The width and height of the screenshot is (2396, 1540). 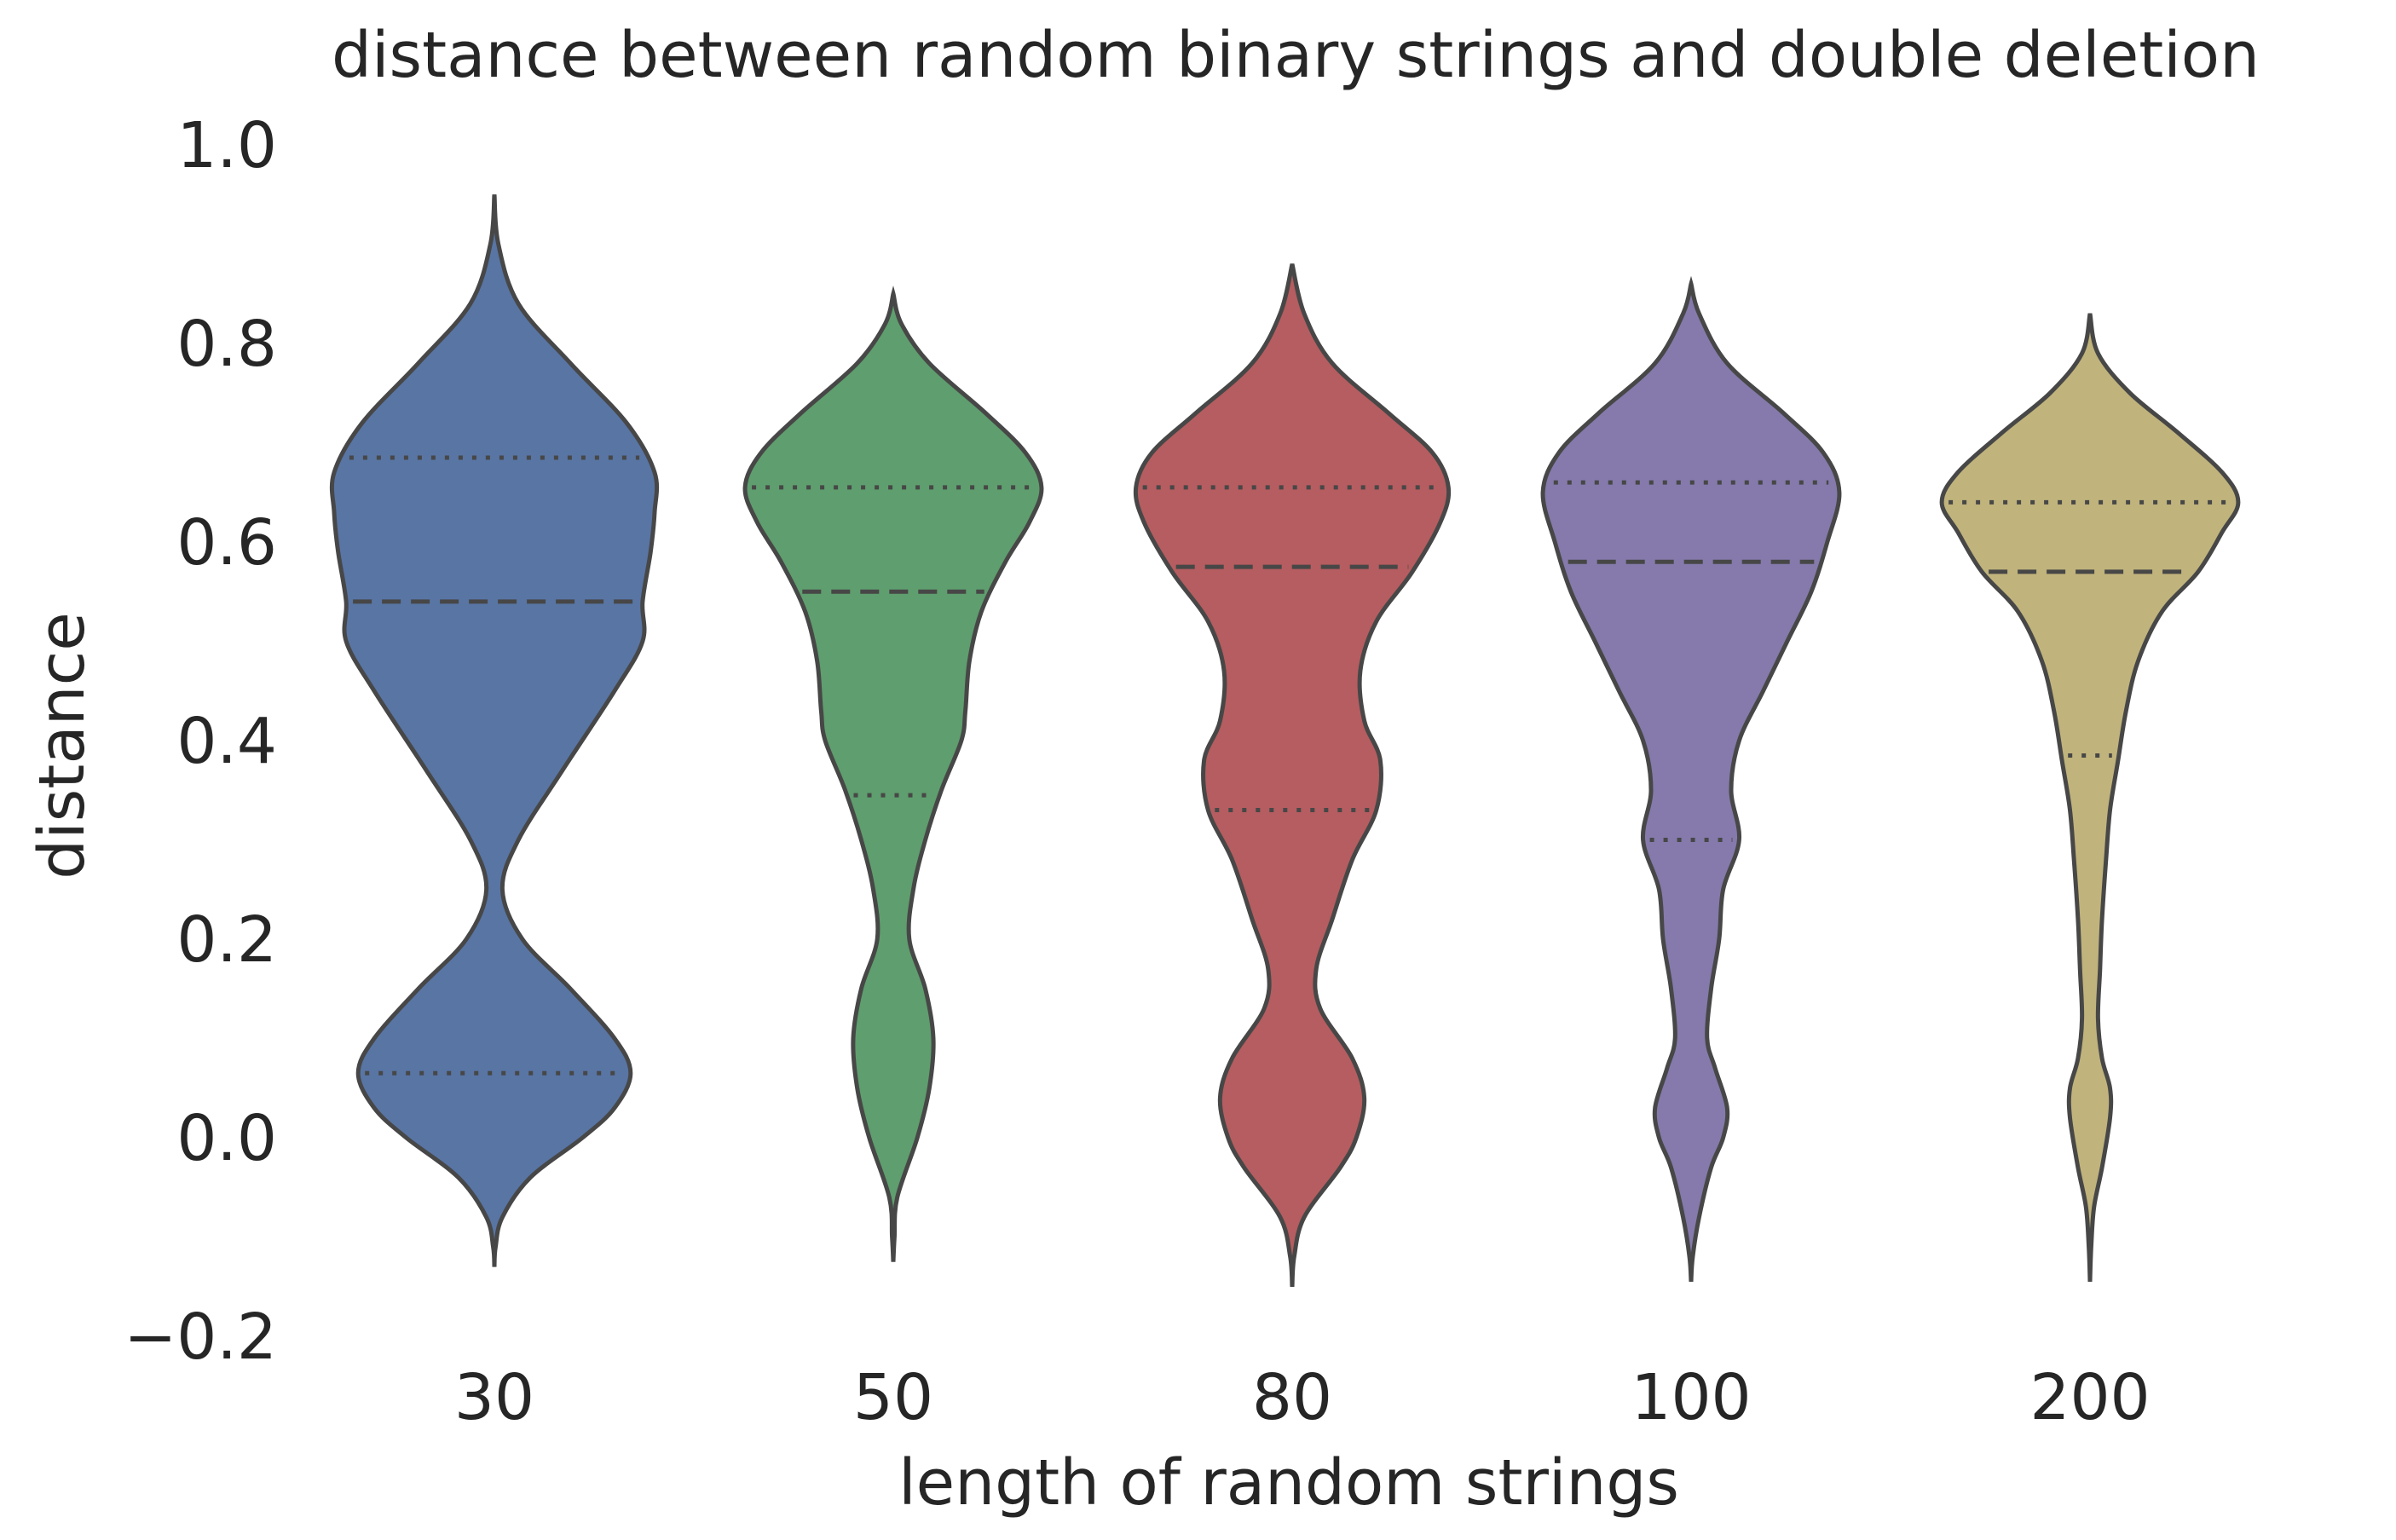 I want to click on y-tick-label: 1.0, so click(x=226, y=145).